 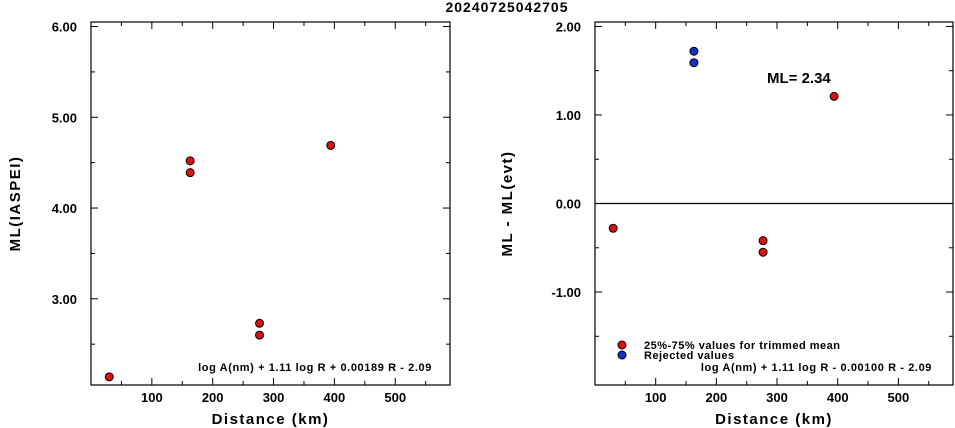 I want to click on legend-label: 25%-75% values for trimmed mean, so click(x=742, y=346).